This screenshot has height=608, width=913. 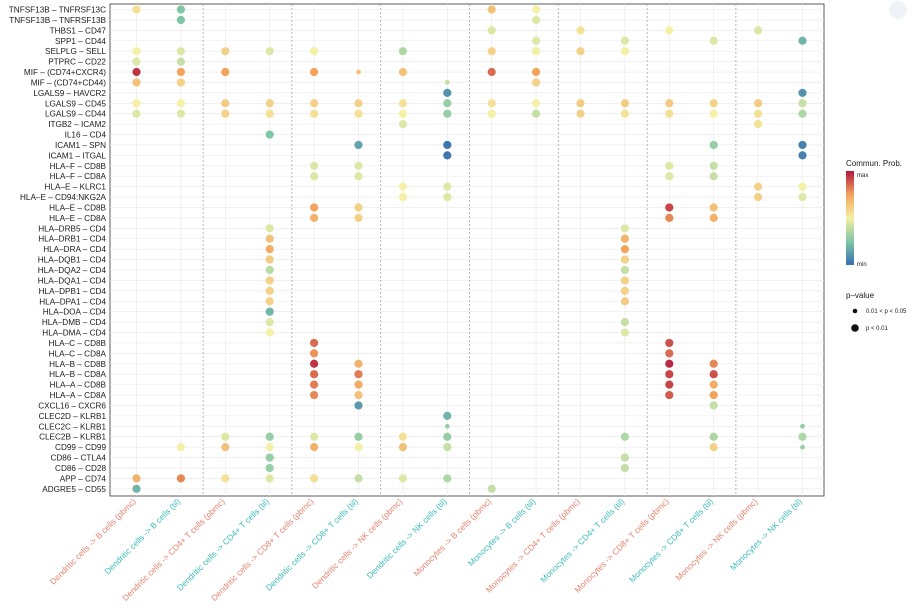 What do you see at coordinates (74, 489) in the screenshot?
I see `y-tick-label: ADGRE5 – CD55` at bounding box center [74, 489].